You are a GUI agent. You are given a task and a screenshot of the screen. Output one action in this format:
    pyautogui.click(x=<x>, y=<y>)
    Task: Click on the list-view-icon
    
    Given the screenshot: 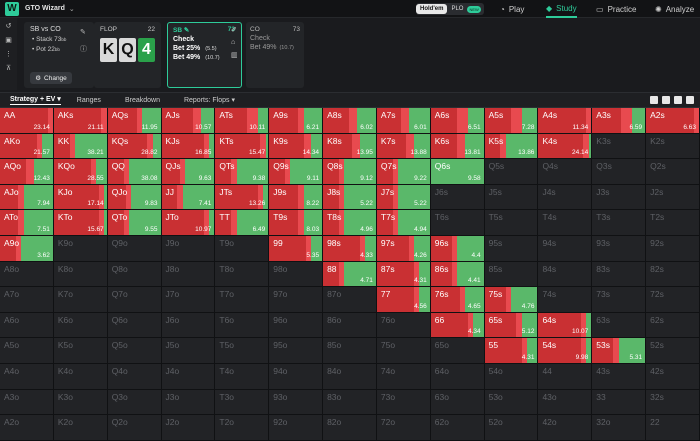 What is the action you would take?
    pyautogui.click(x=690, y=100)
    